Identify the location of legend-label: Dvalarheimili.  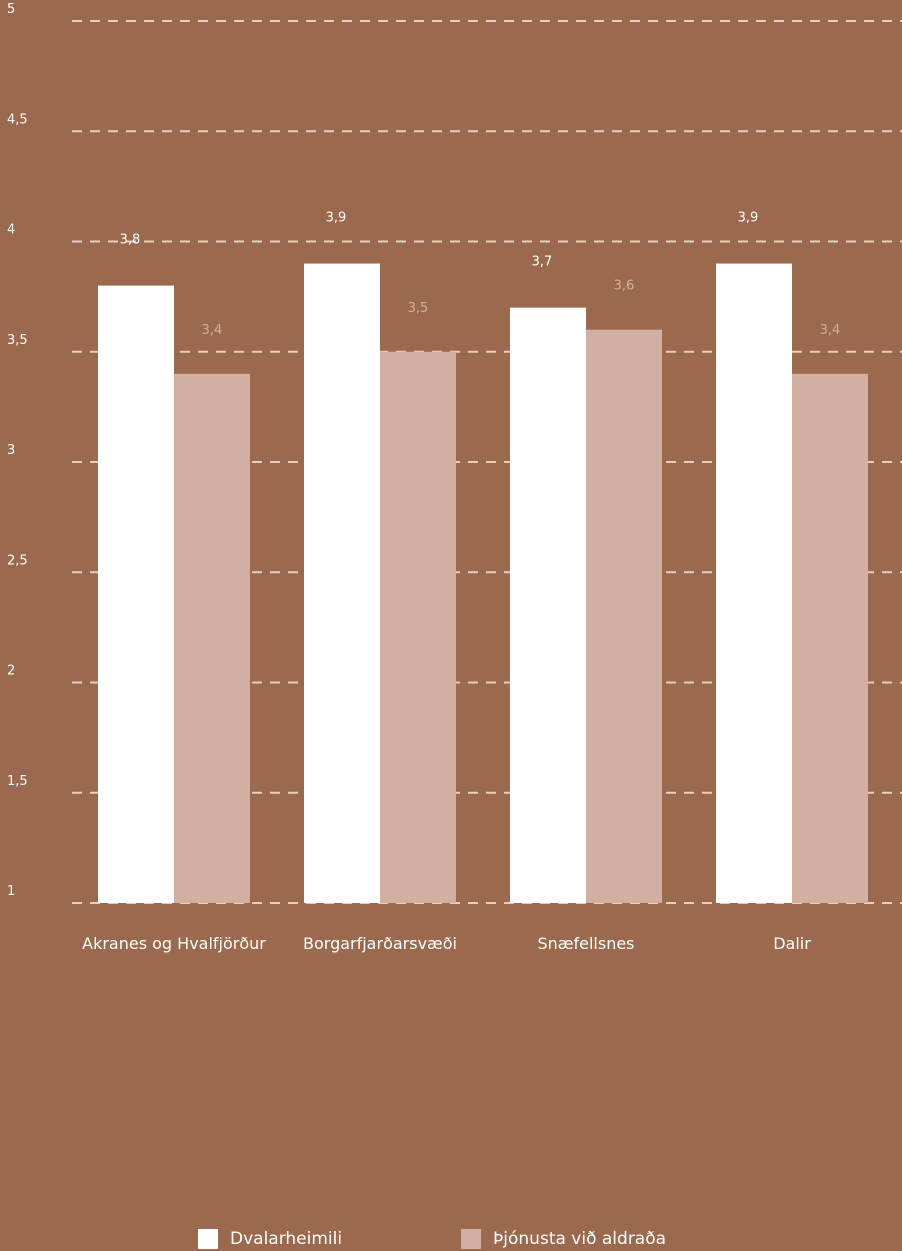
(286, 1239).